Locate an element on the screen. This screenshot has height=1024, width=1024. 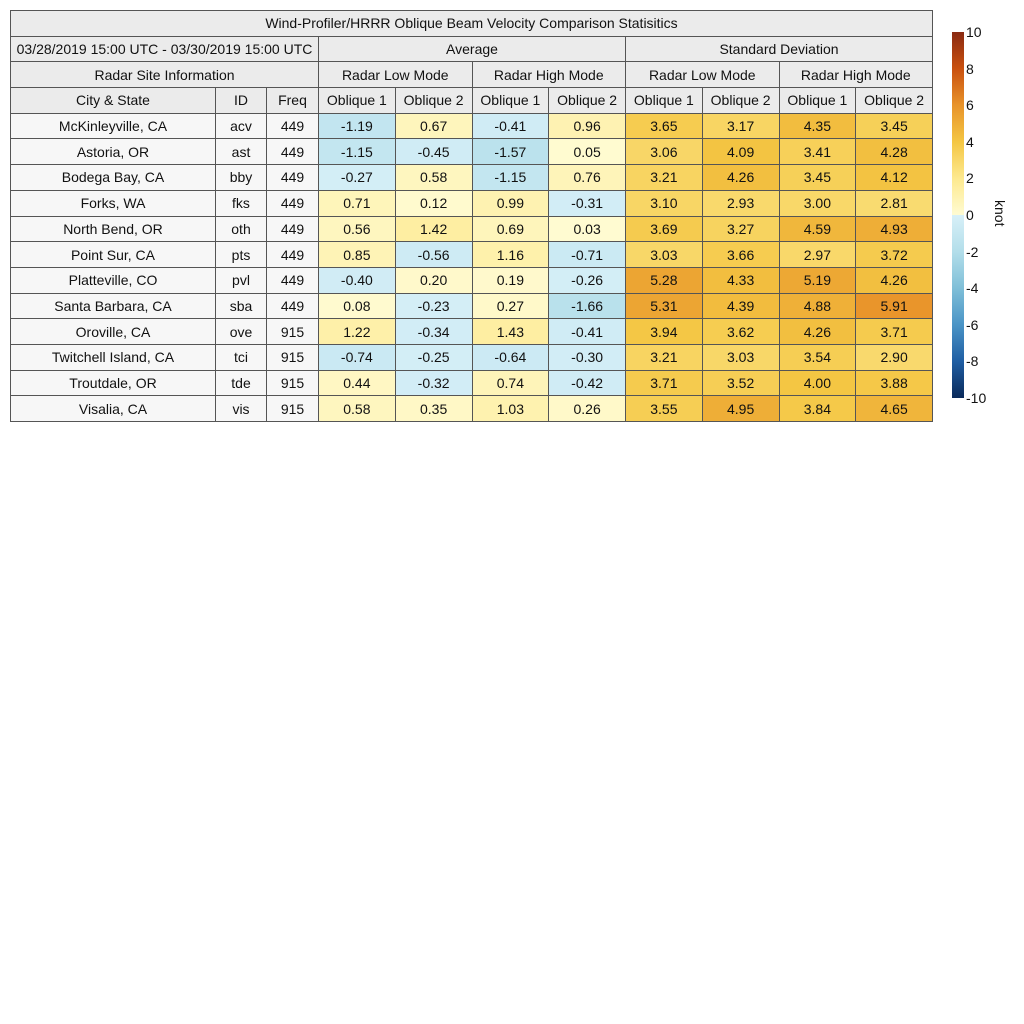
value-cell: 3.69 is located at coordinates (664, 229).